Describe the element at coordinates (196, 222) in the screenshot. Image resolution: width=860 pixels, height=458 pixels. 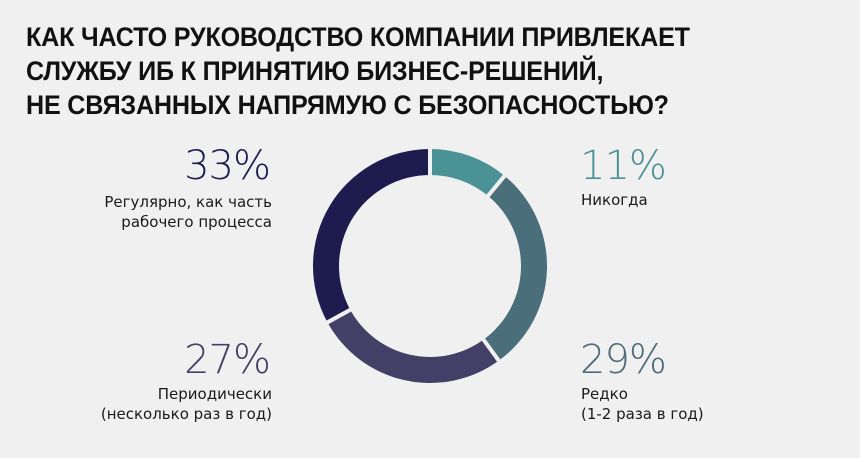
I see `label-regularly-line2: рабочего процесса` at that location.